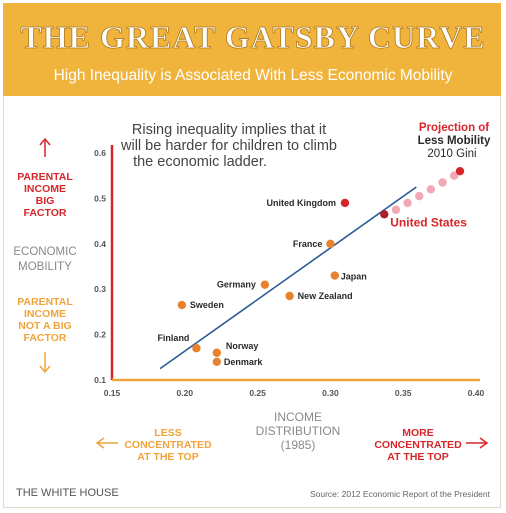  I want to click on point-label-japan: Japan, so click(354, 277).